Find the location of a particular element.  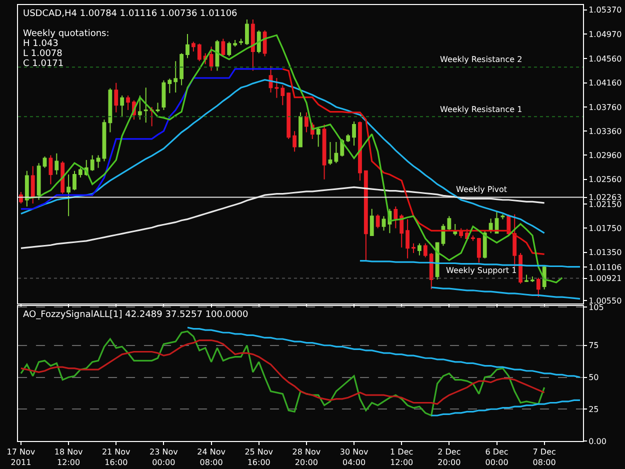

annotation: C 1.0171 is located at coordinates (43, 64).